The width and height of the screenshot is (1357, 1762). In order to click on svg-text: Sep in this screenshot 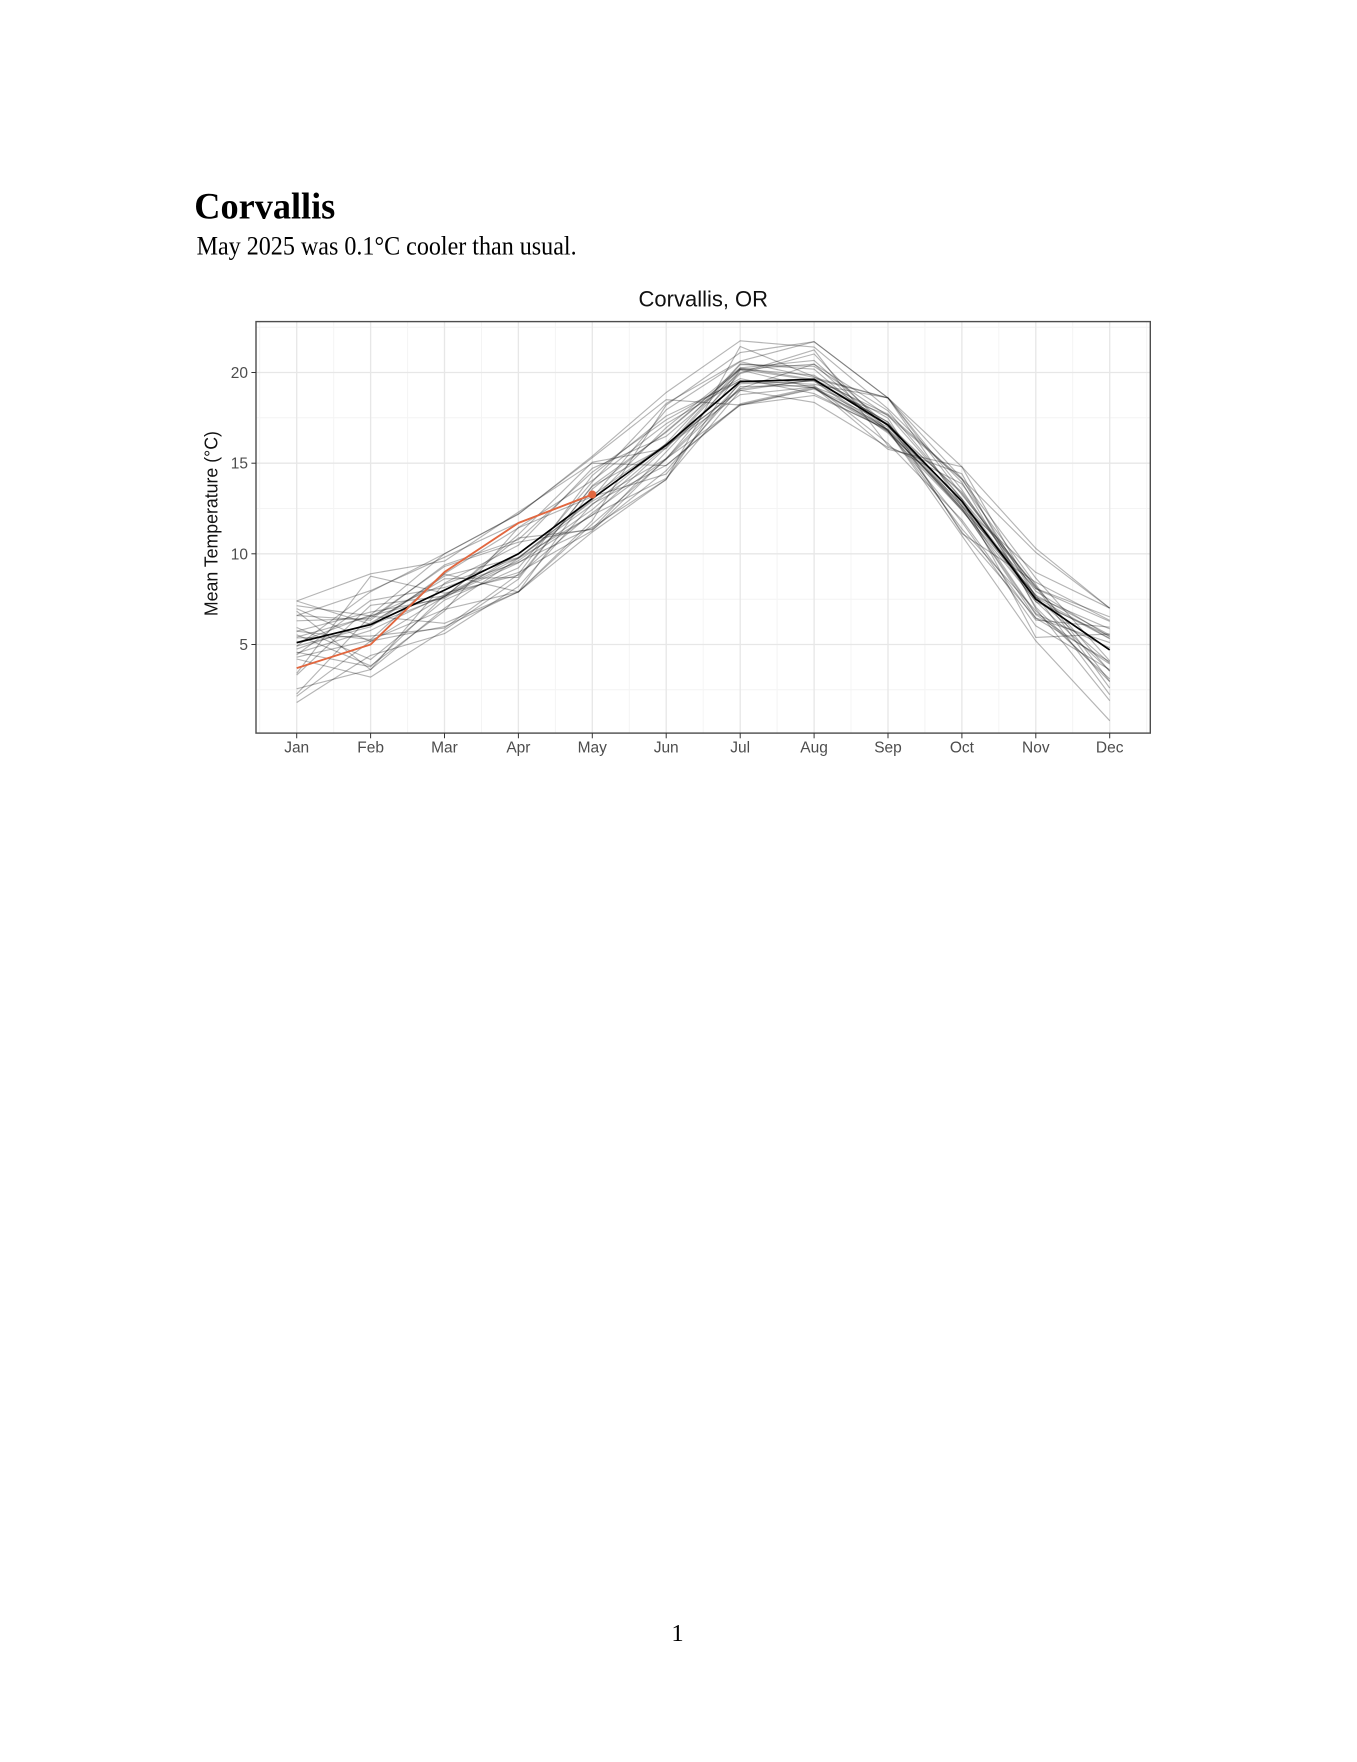, I will do `click(888, 747)`.